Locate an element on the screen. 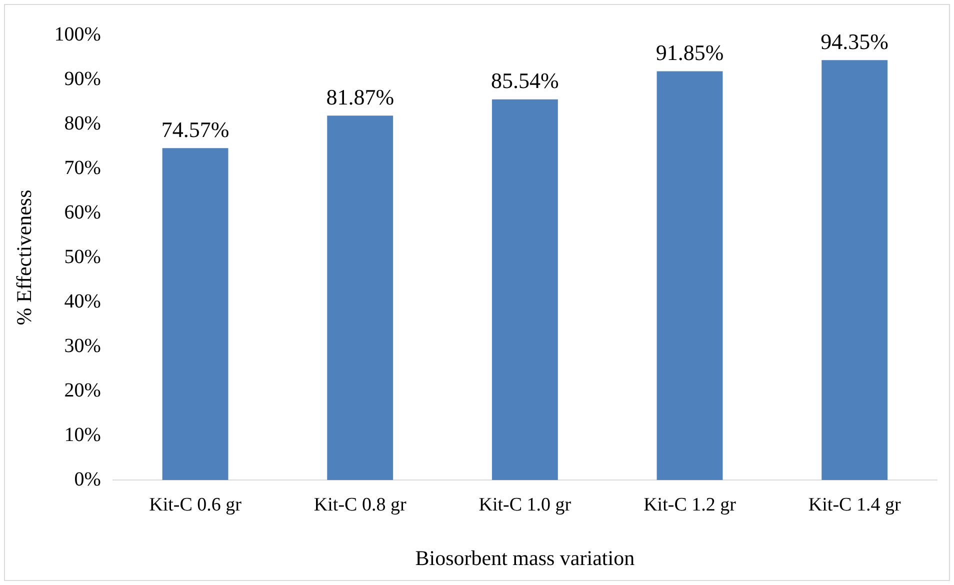  y-tick-label: 20% is located at coordinates (82, 390).